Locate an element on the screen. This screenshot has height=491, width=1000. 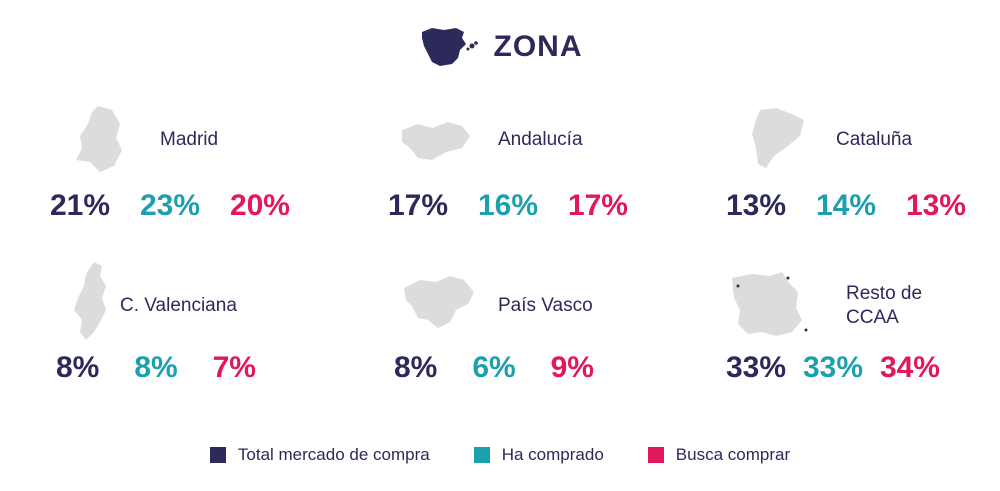
legend-swatch-bought is located at coordinates (481, 455).